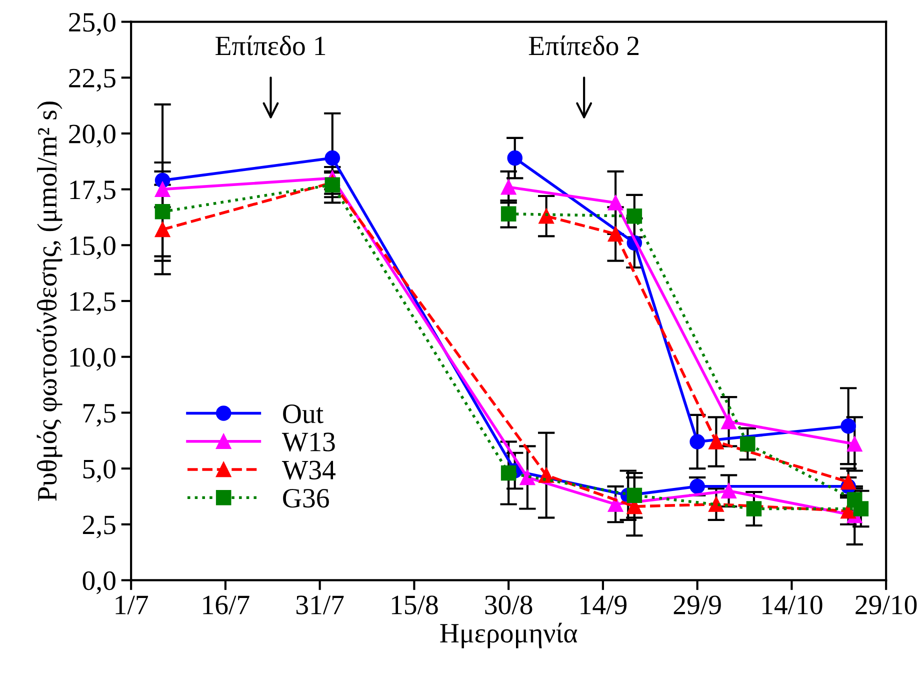  I want to click on y-tick-label: 25,0, so click(92, 24).